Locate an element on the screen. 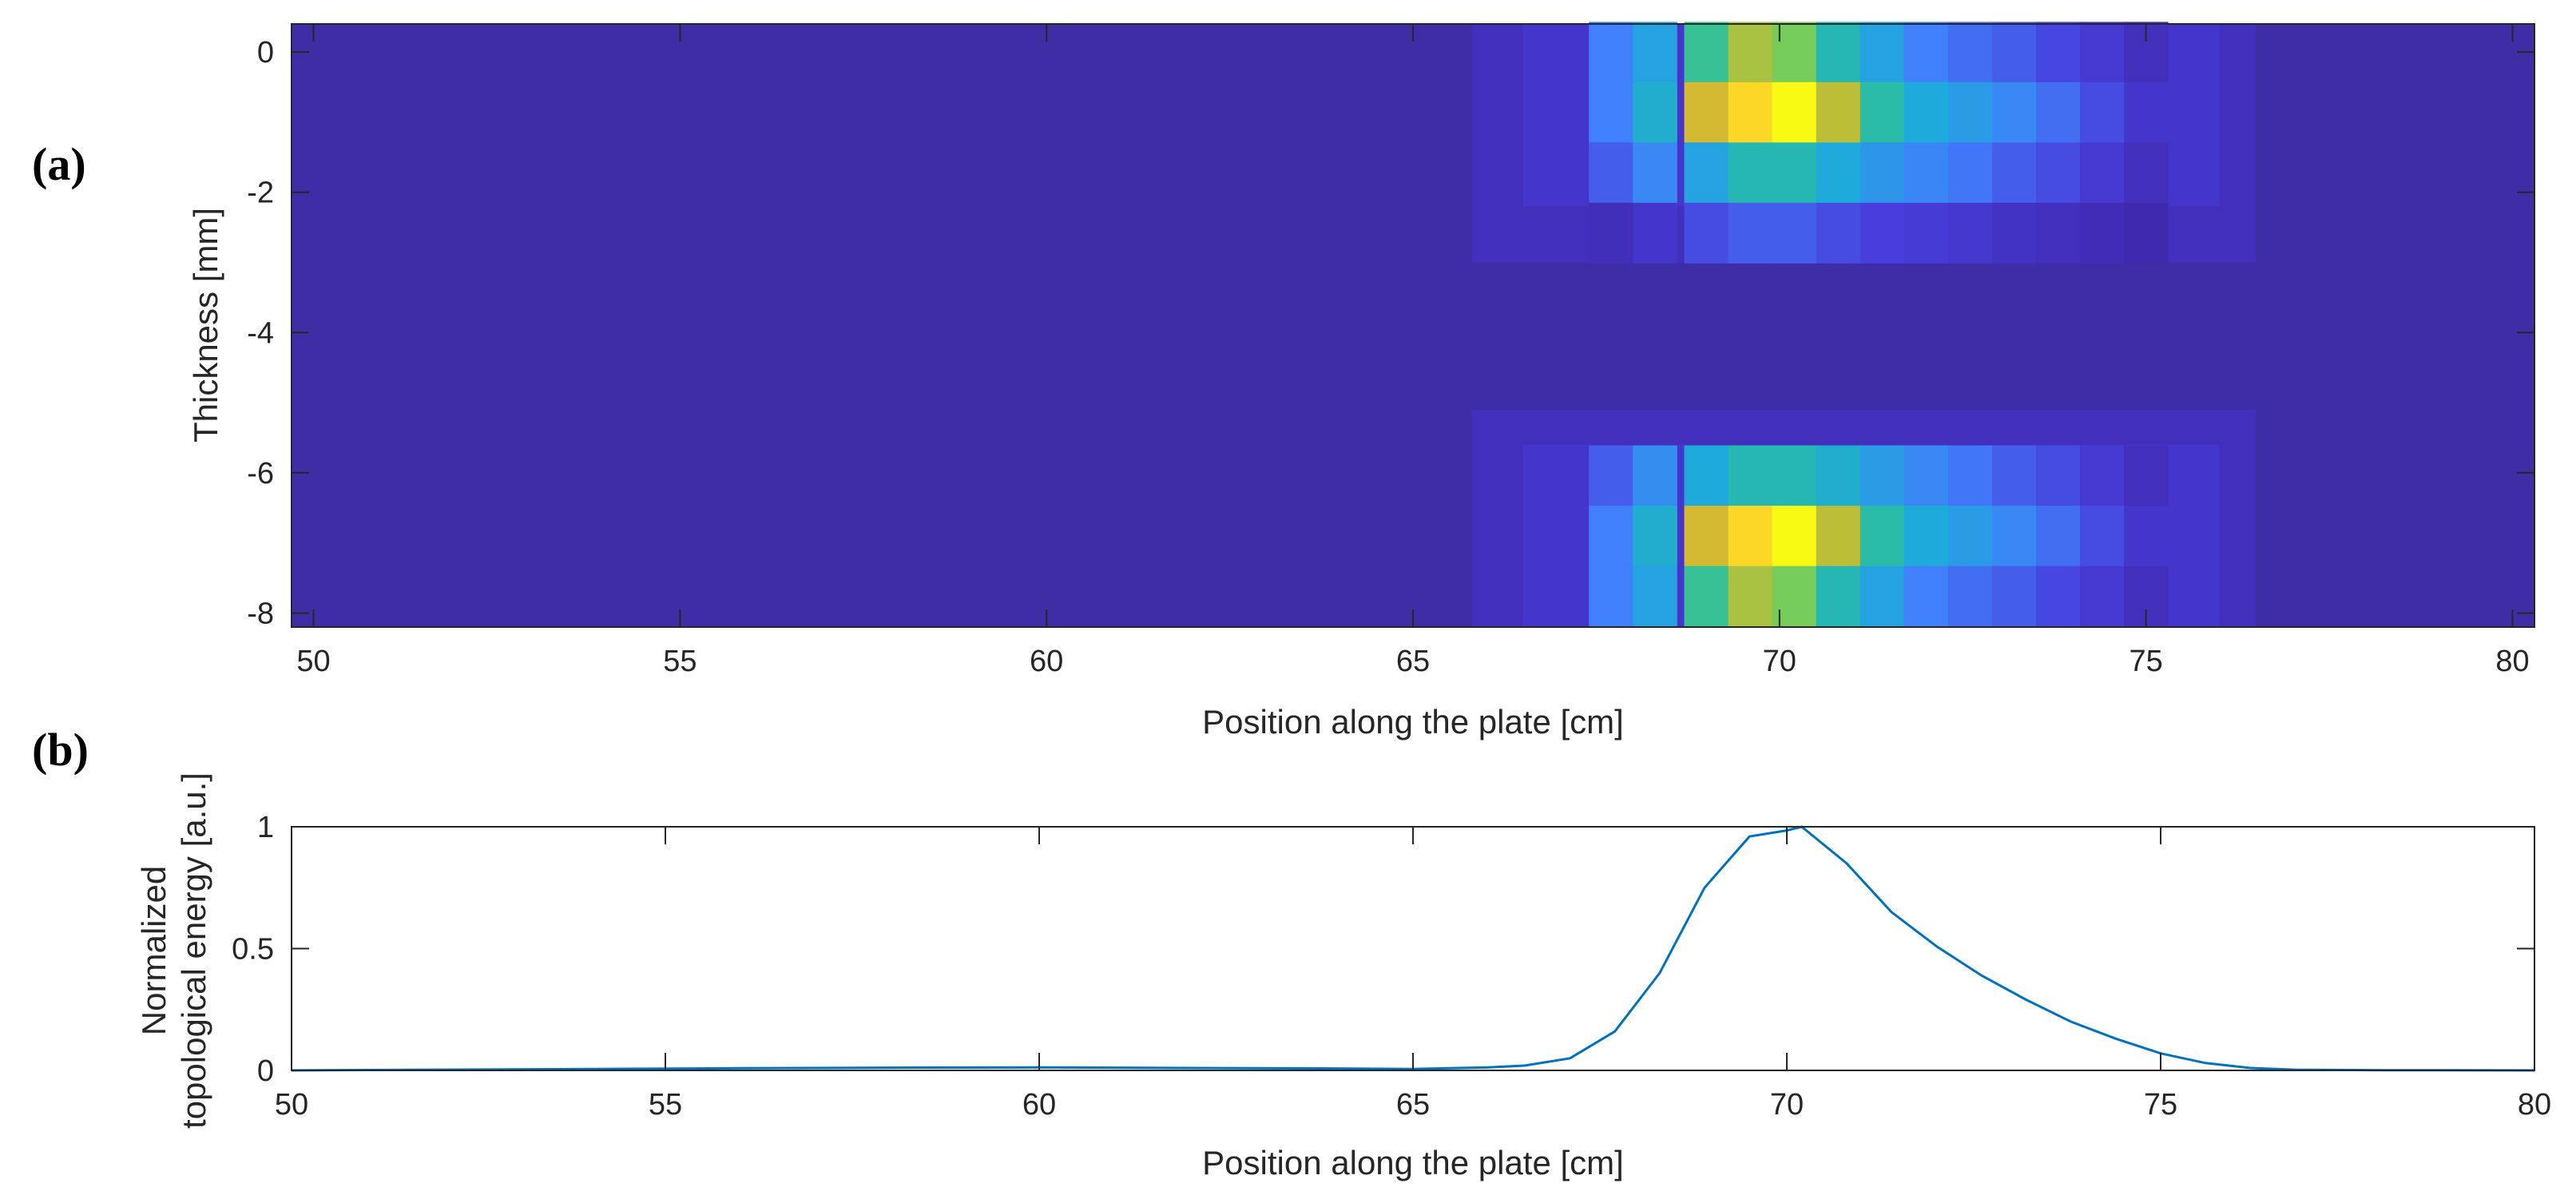 This screenshot has width=2576, height=1203. heatmap-y-tick-label: 0 is located at coordinates (265, 52).